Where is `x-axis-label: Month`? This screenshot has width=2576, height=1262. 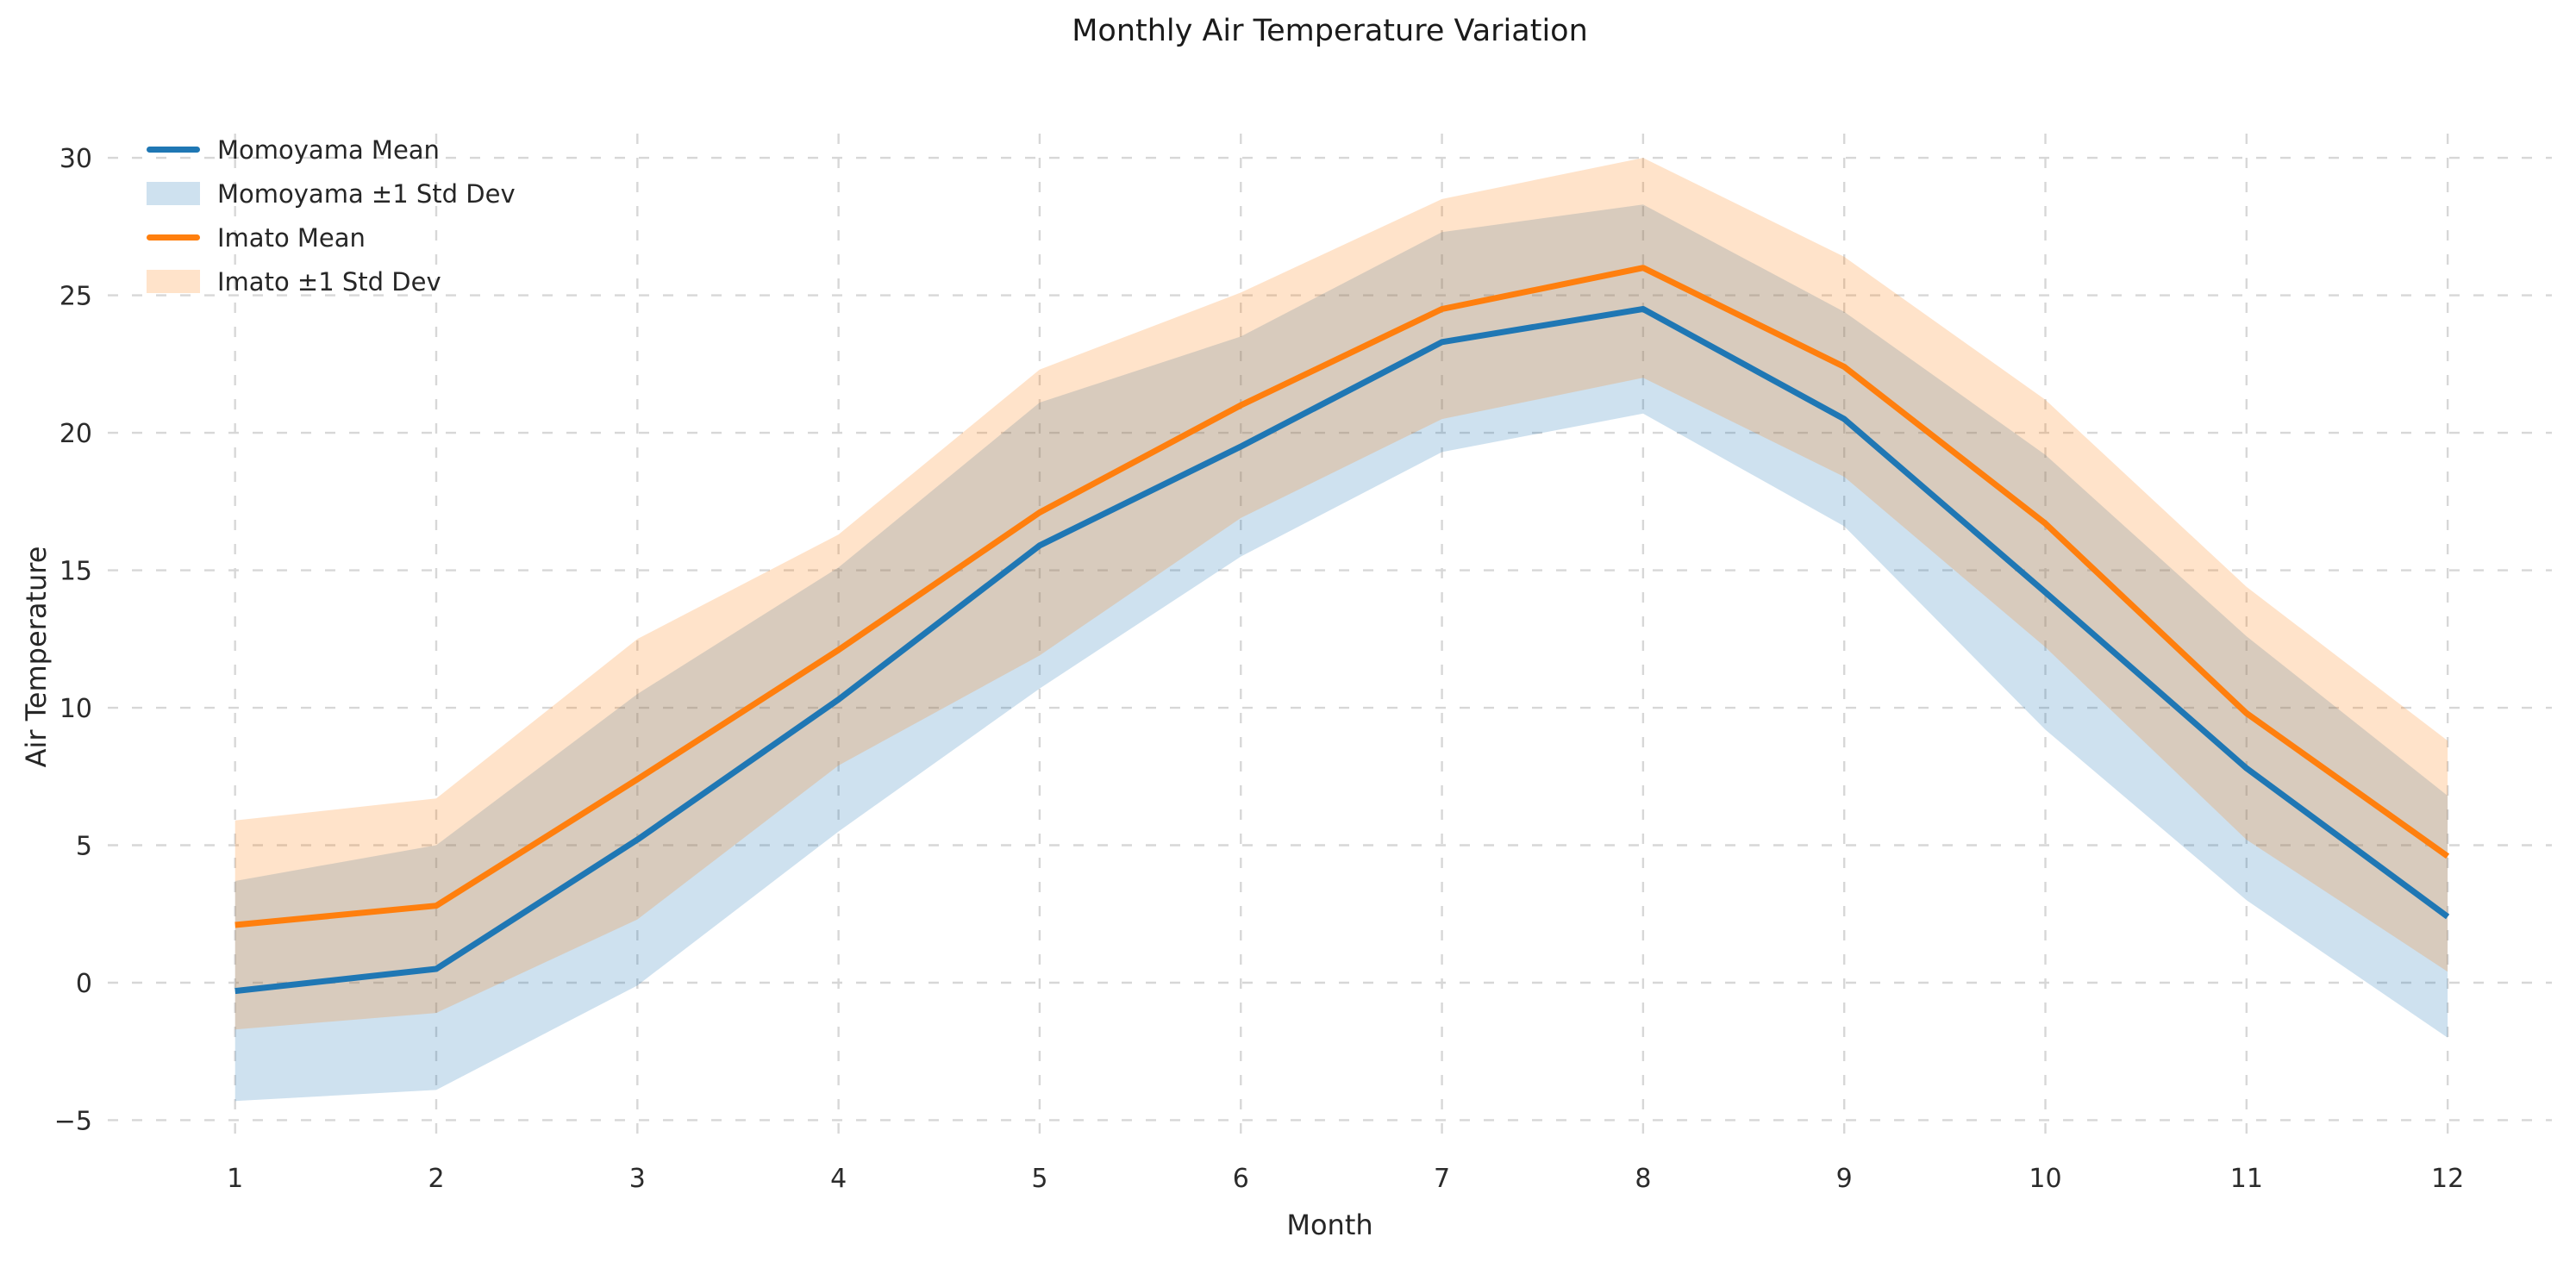
x-axis-label: Month is located at coordinates (1329, 1225).